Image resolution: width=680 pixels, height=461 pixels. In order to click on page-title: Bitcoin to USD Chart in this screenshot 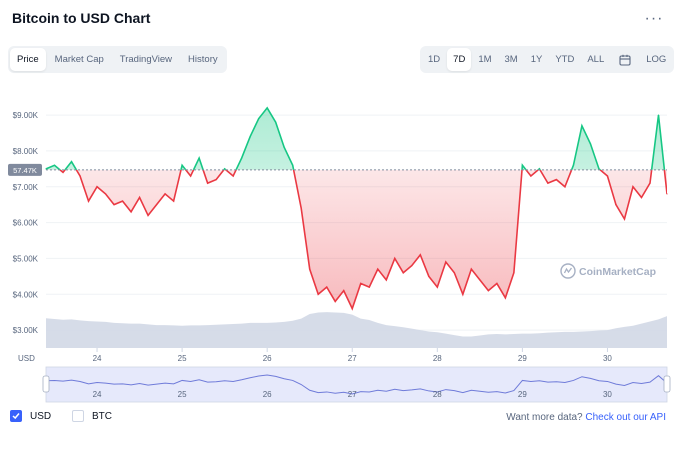, I will do `click(81, 18)`.